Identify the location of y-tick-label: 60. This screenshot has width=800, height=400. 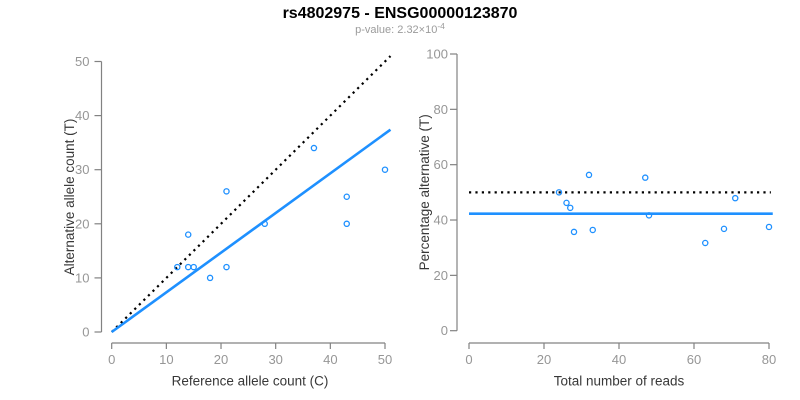
(441, 164).